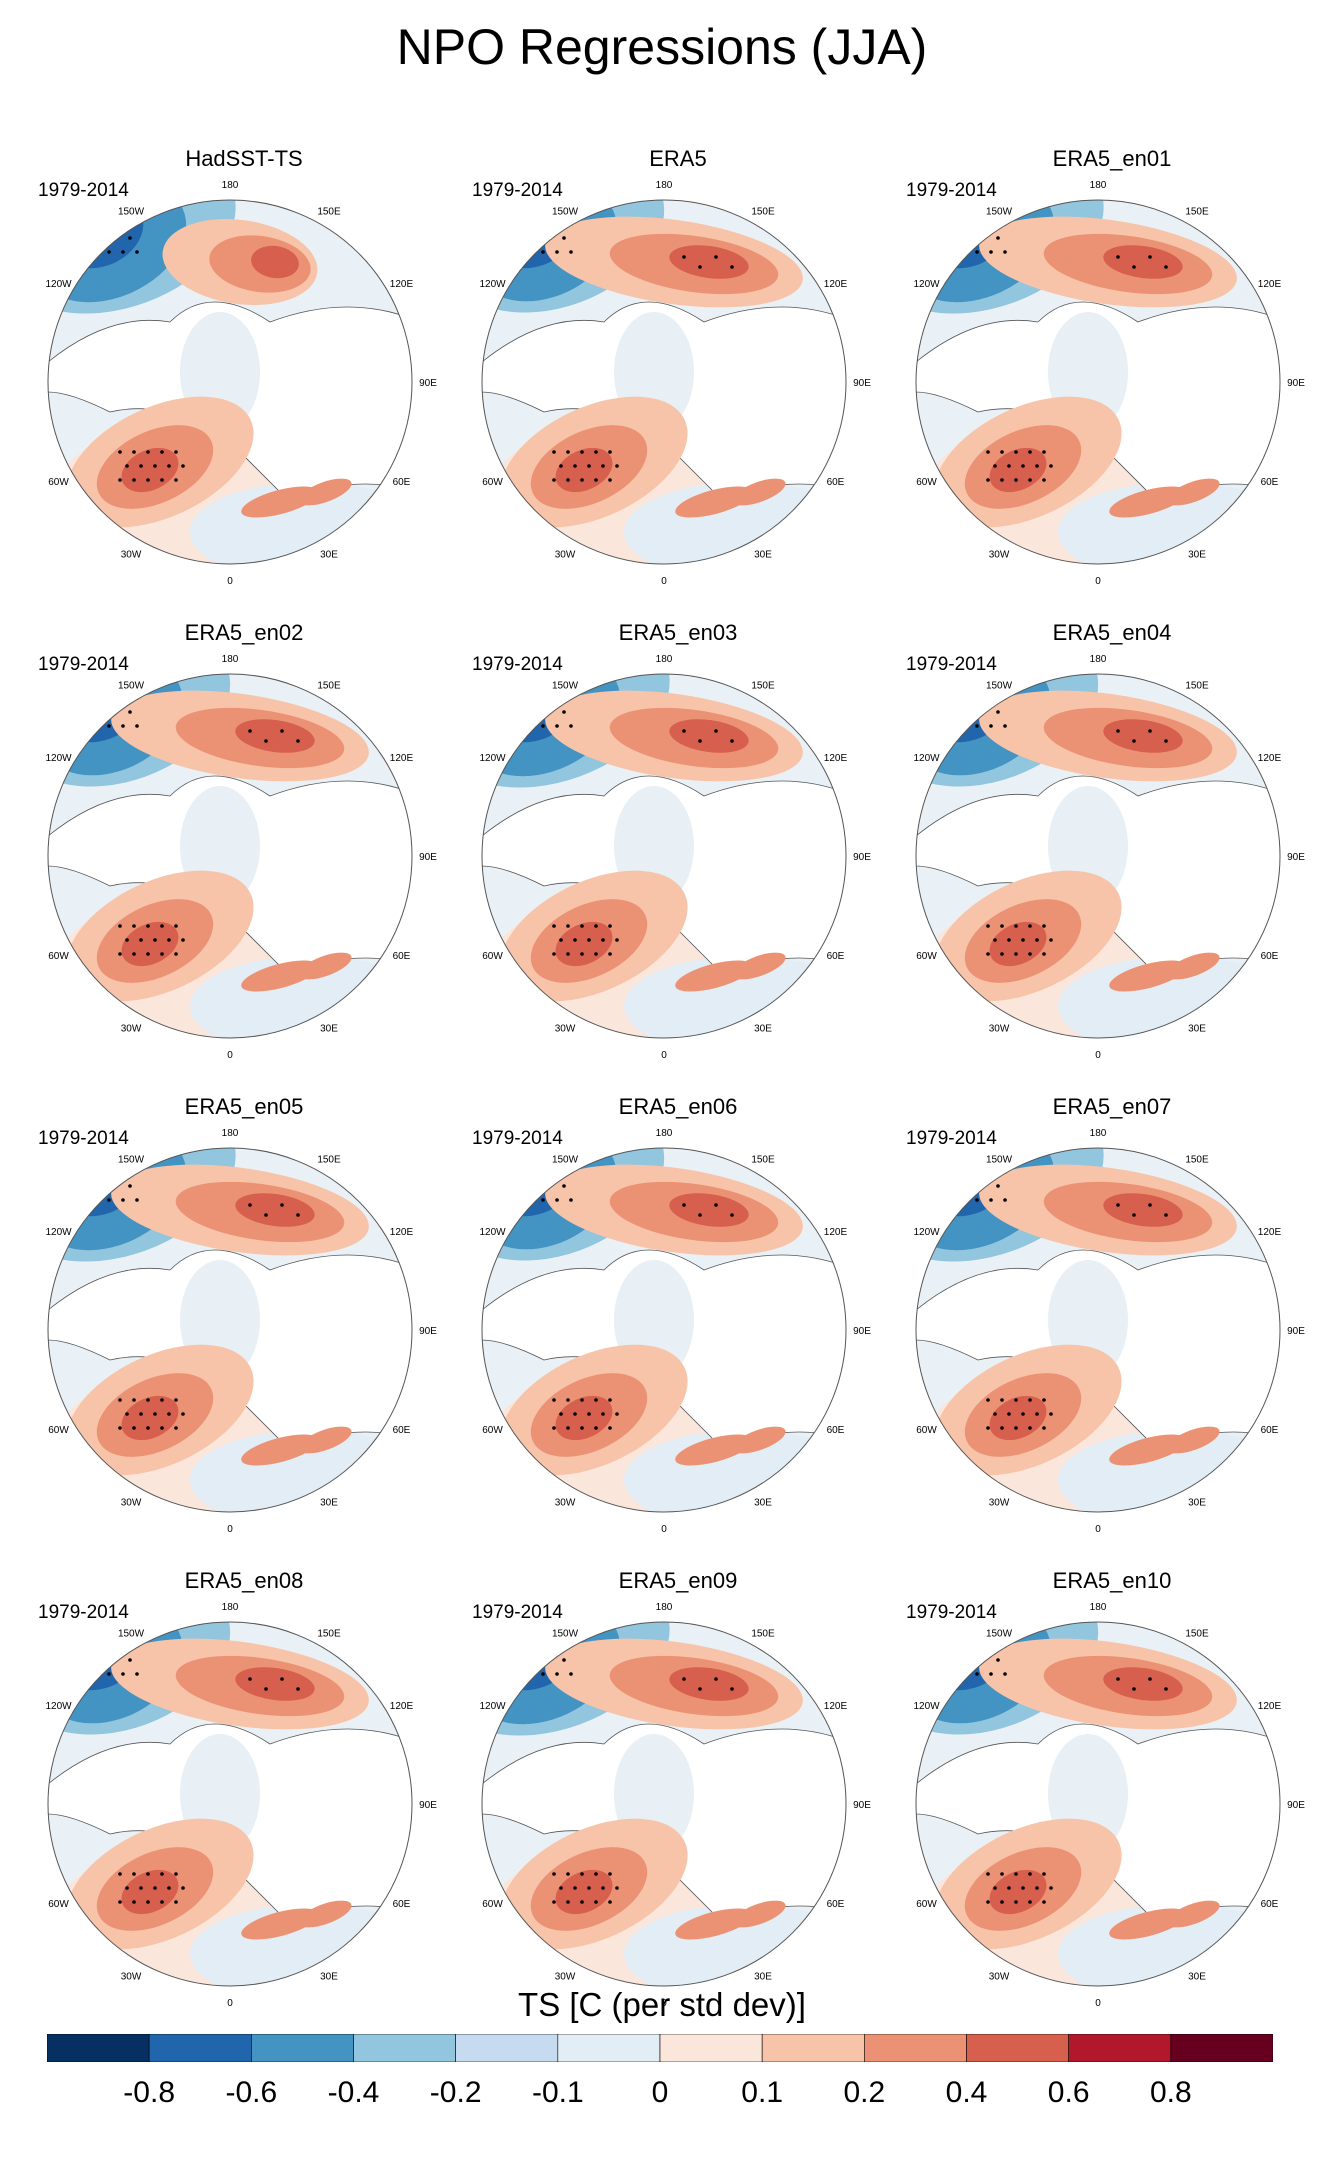  What do you see at coordinates (492, 956) in the screenshot?
I see `longitude-label: 60W` at bounding box center [492, 956].